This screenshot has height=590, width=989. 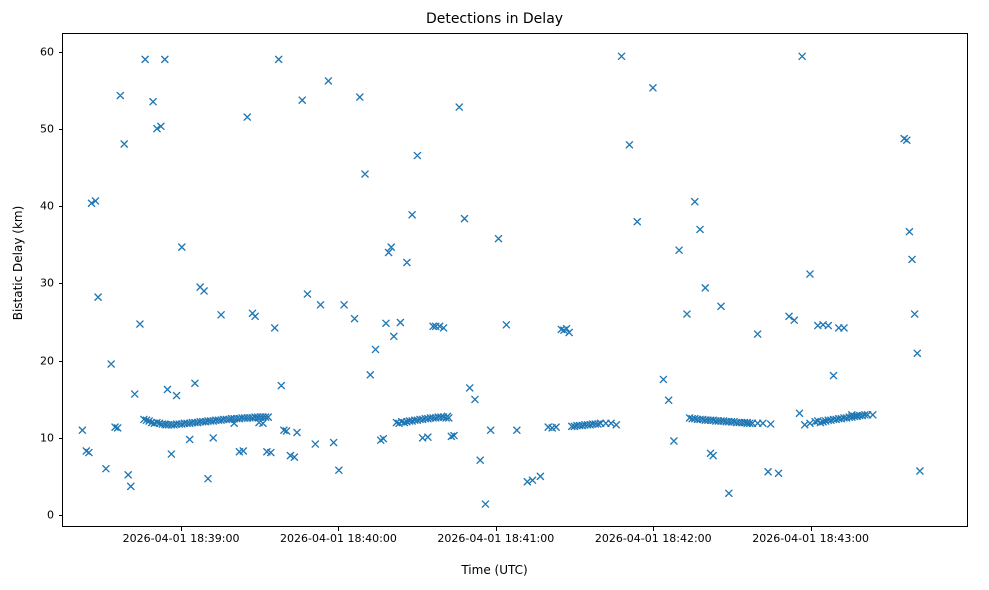 I want to click on y-tick-label-6: 60, so click(x=47, y=52).